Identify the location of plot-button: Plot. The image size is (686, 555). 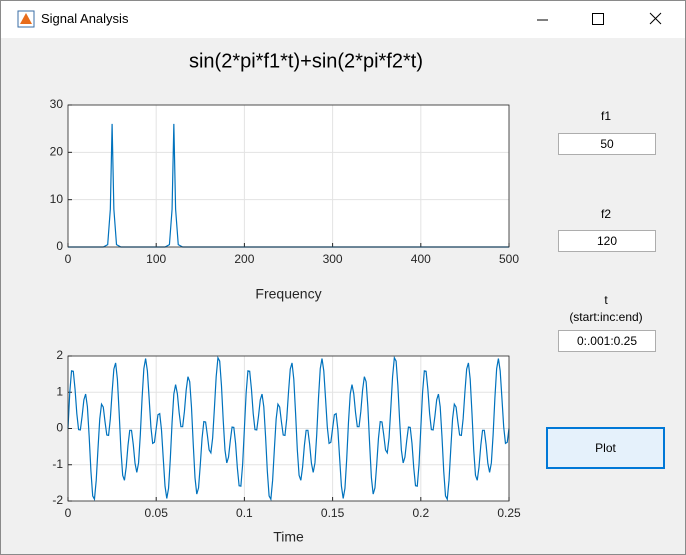
(605, 448).